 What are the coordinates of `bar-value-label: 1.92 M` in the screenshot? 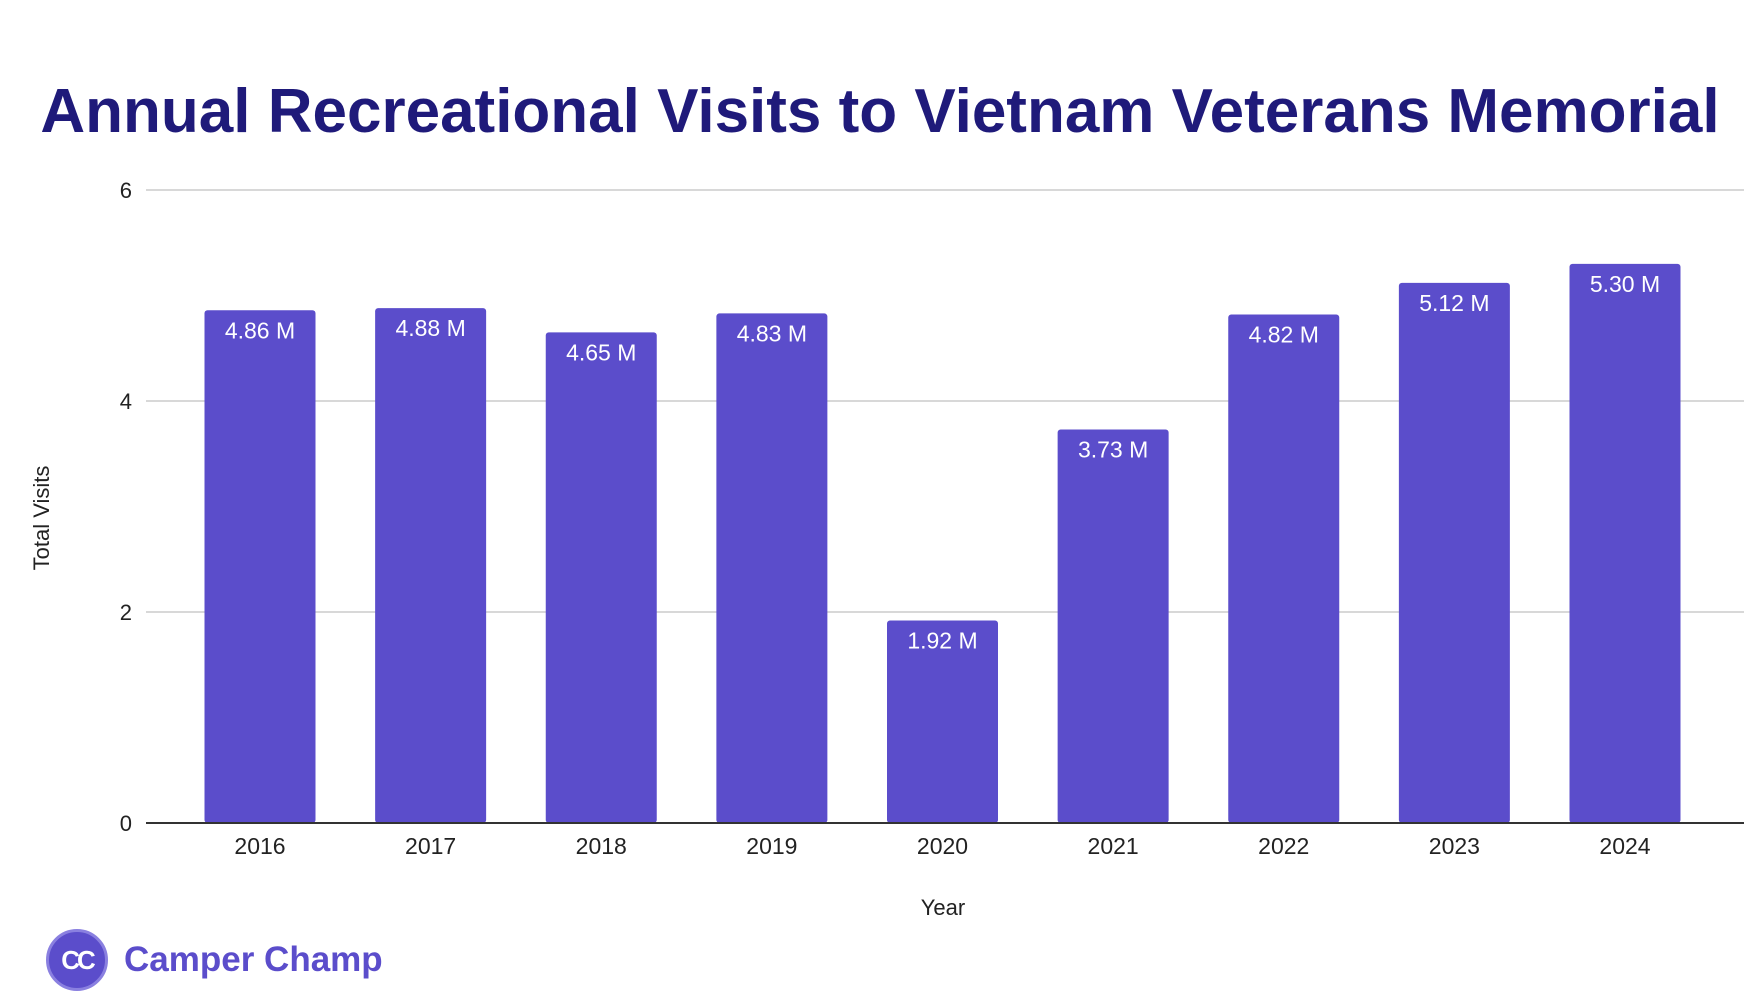 It's located at (942, 640).